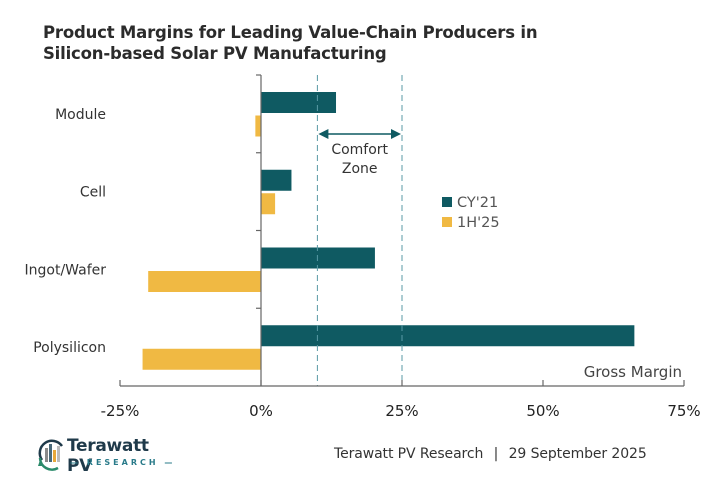 The image size is (716, 479). Describe the element at coordinates (299, 102) in the screenshot. I see `bar-module-cy21` at that location.